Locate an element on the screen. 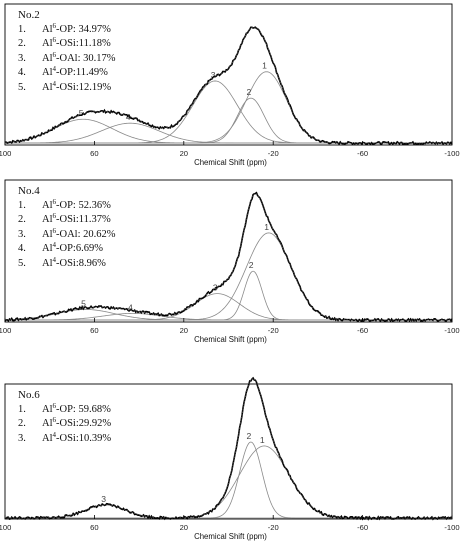  legend-item: 4. Al4-OP:6.69% is located at coordinates (67, 249).